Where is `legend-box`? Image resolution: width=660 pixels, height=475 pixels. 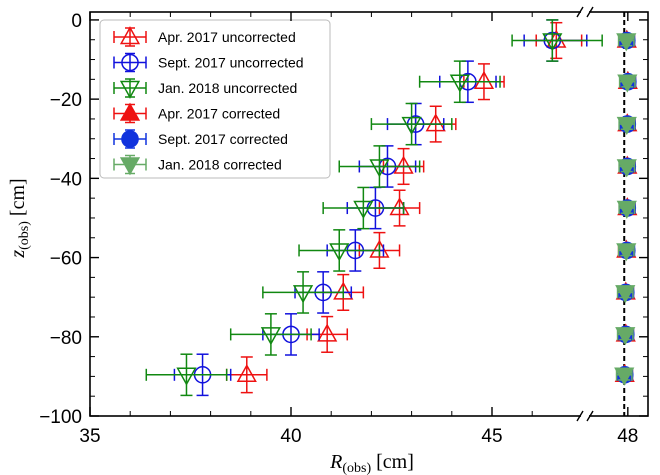
legend-box is located at coordinates (215, 99).